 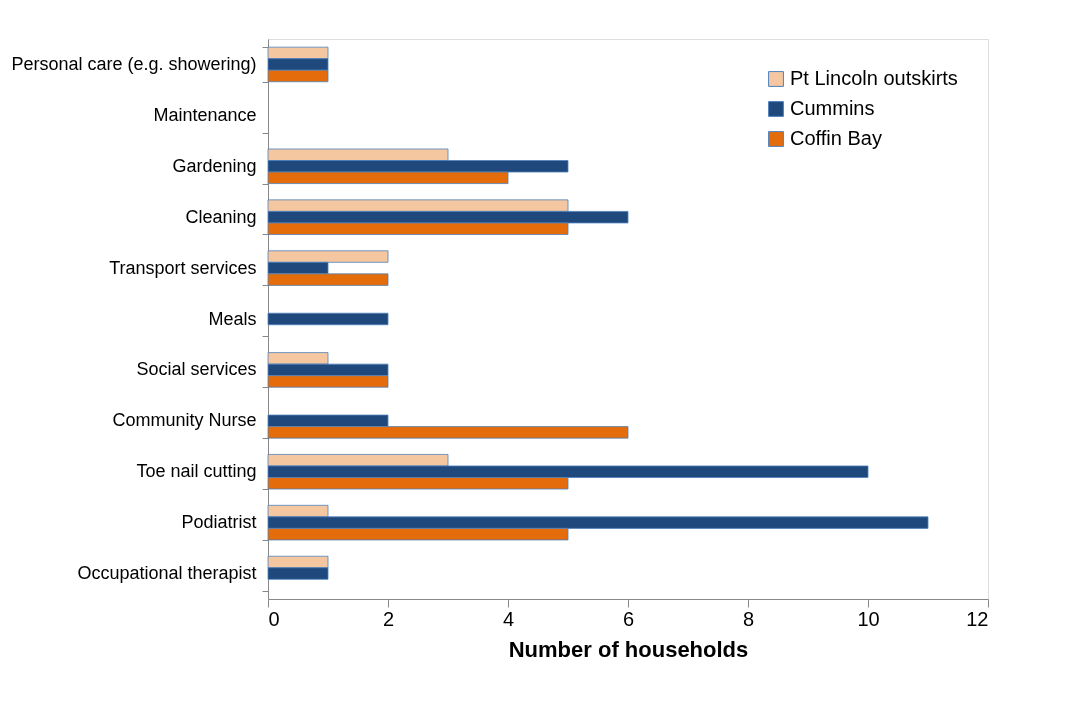 I want to click on y-tick-label: Social services, so click(x=196, y=369).